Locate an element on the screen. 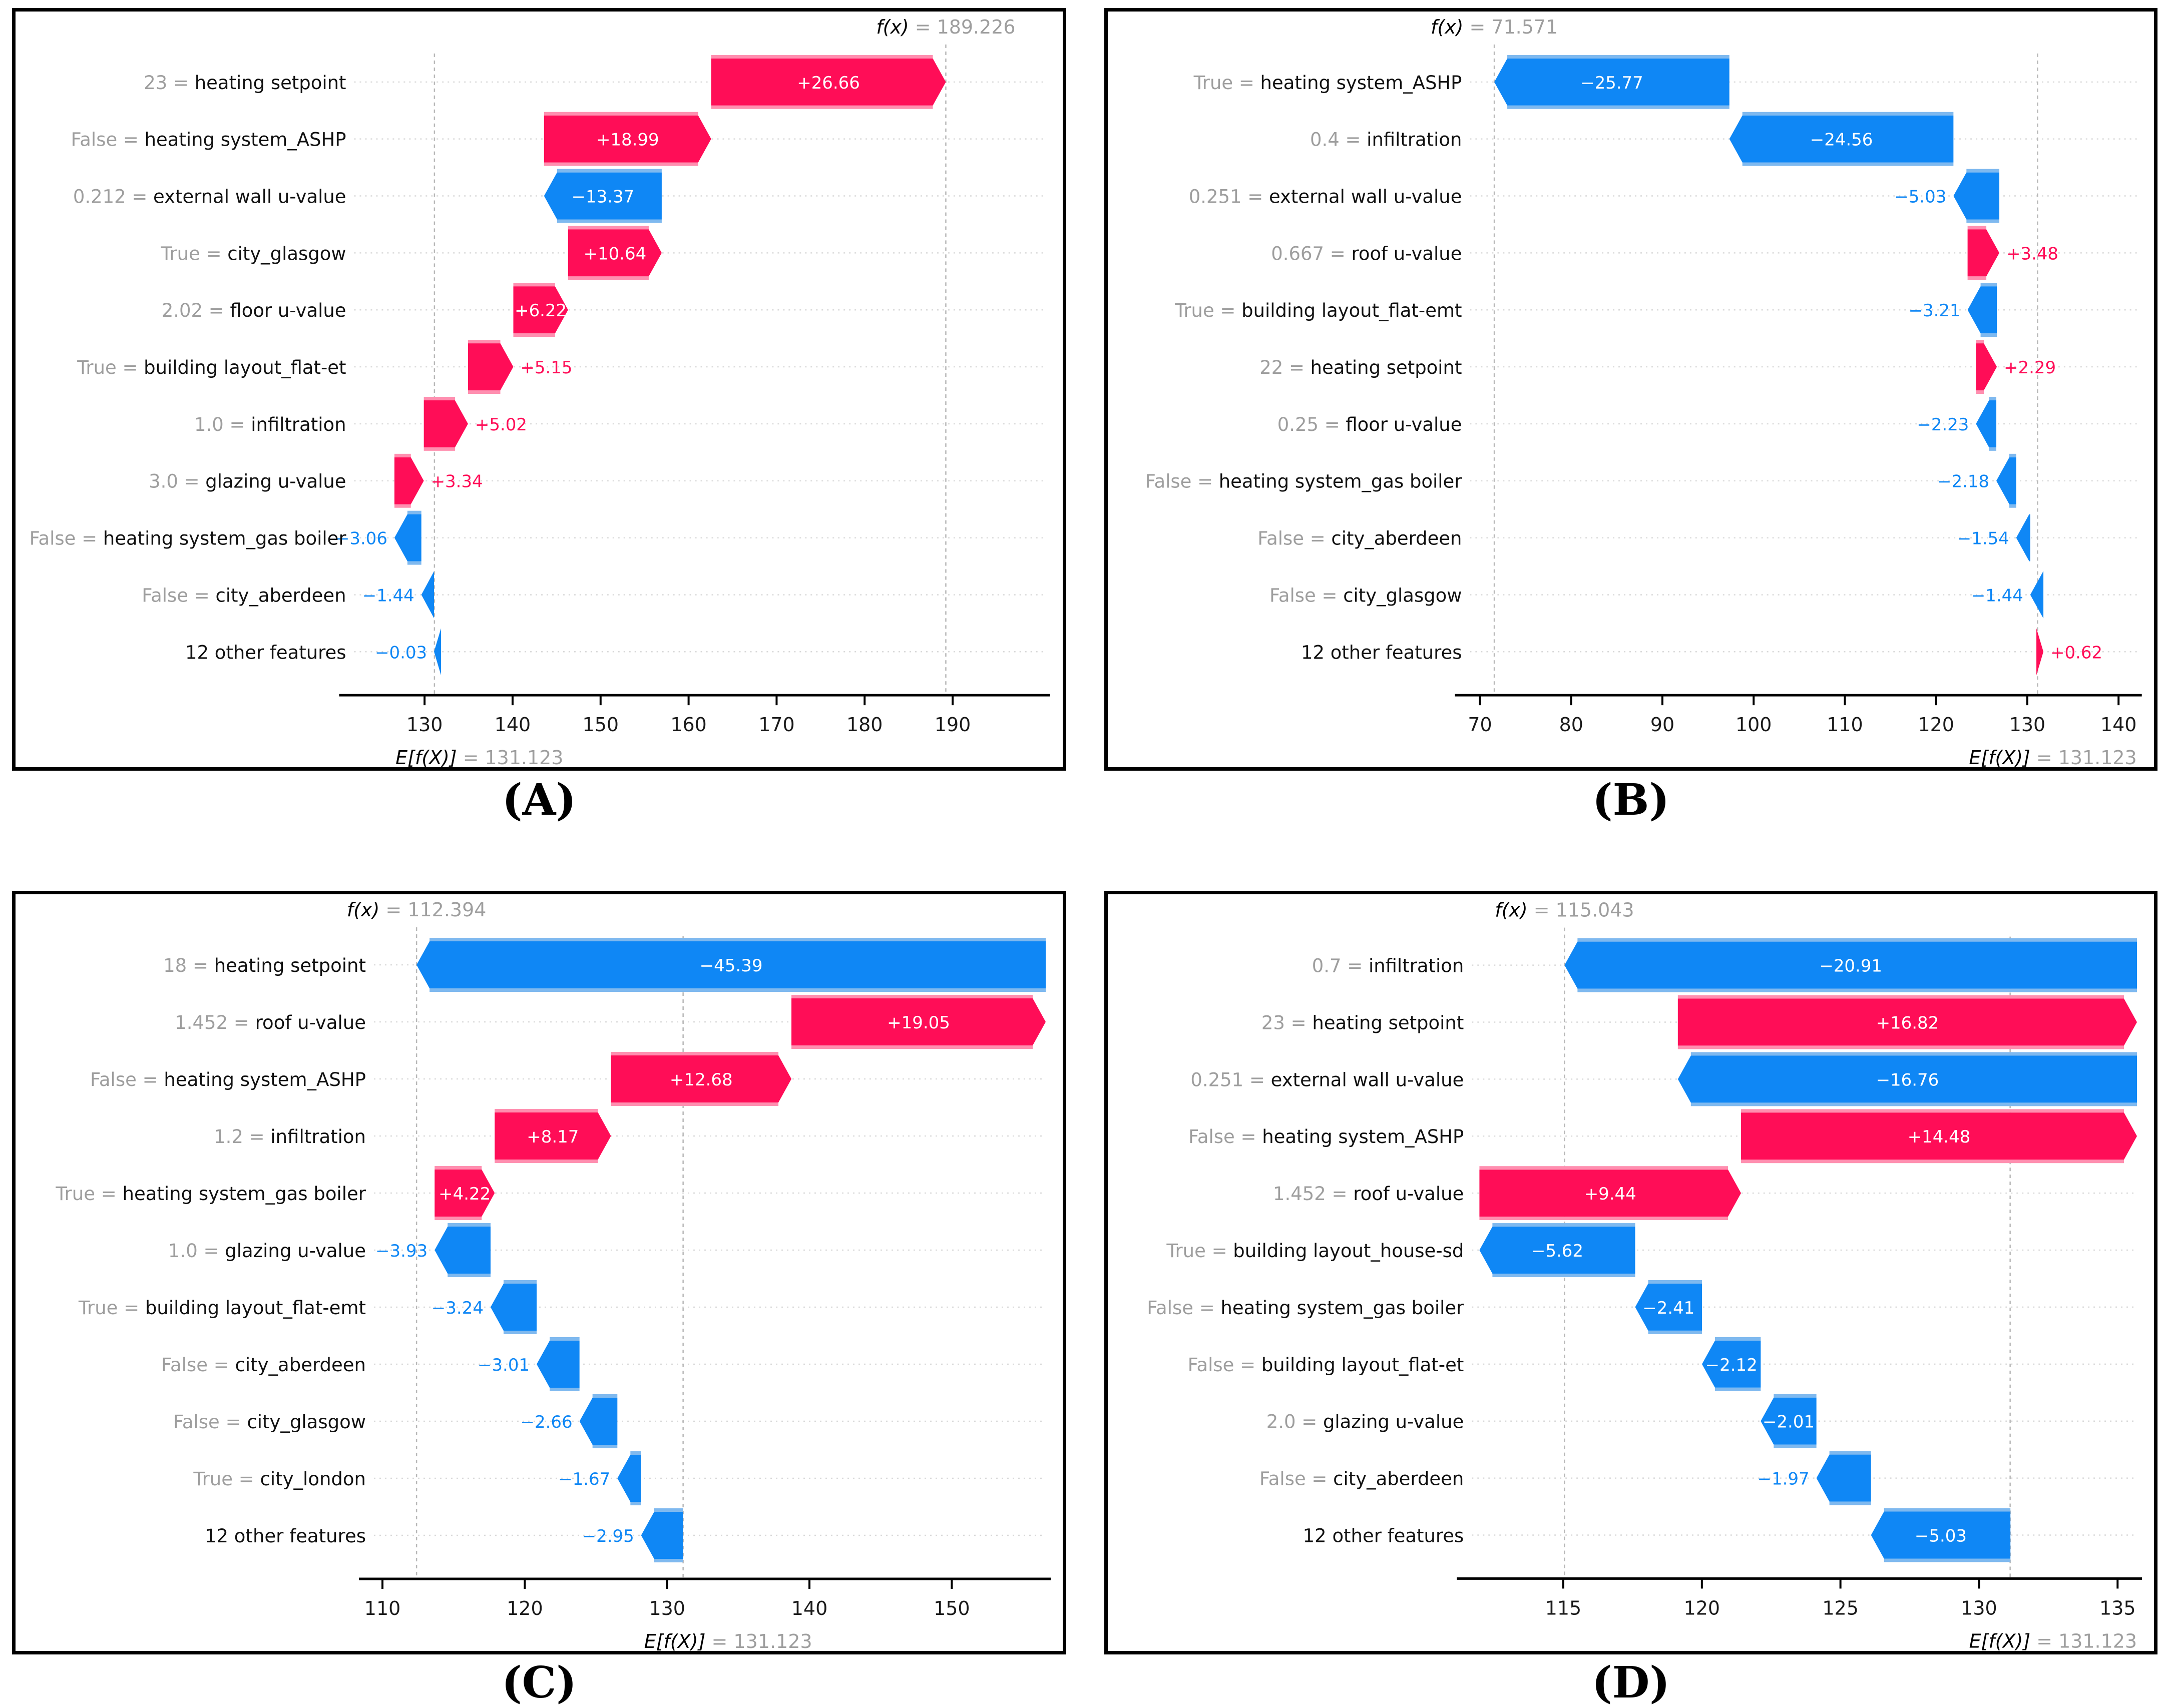 The width and height of the screenshot is (2164, 1708). bar-value-label: +4.22 is located at coordinates (465, 1194).